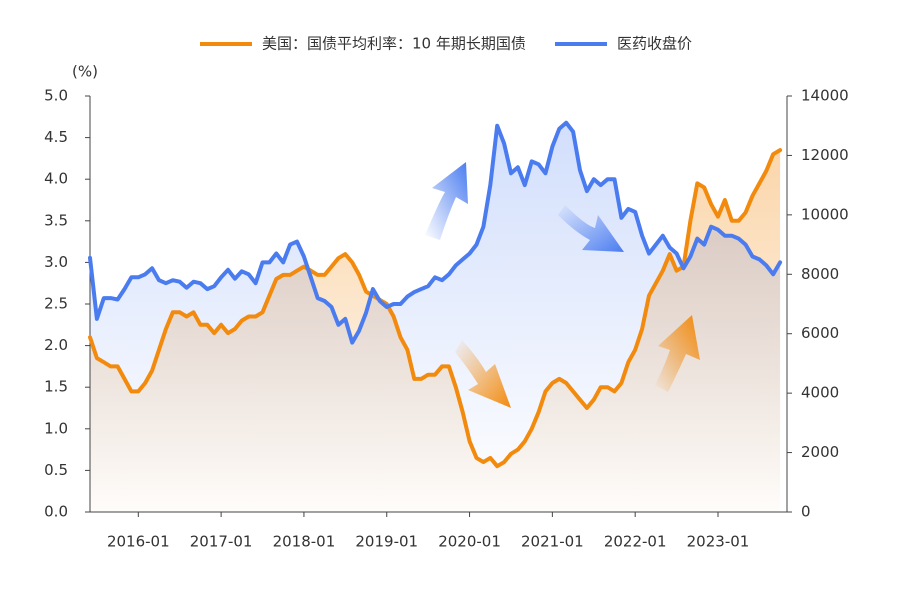  What do you see at coordinates (138, 542) in the screenshot?
I see `x-tick-label: 2016-01` at bounding box center [138, 542].